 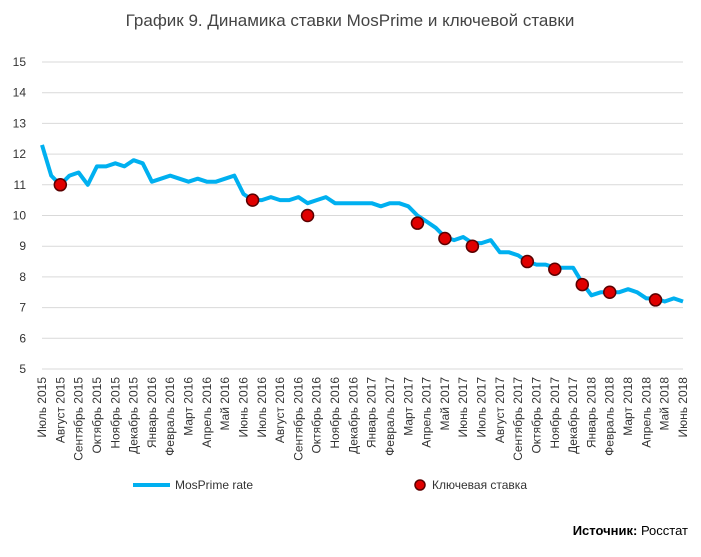 I want to click on x-tick-label: Январь 2018, so click(x=591, y=412).